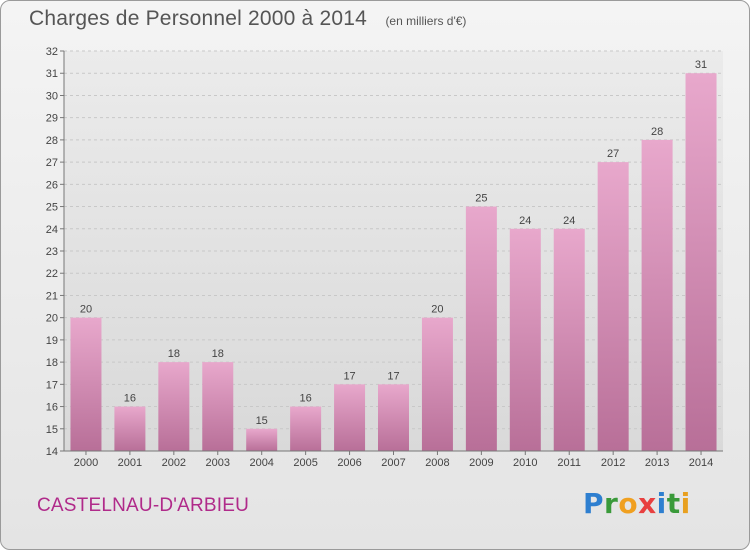 The height and width of the screenshot is (550, 750). Describe the element at coordinates (613, 154) in the screenshot. I see `bar-value-label: 27` at that location.